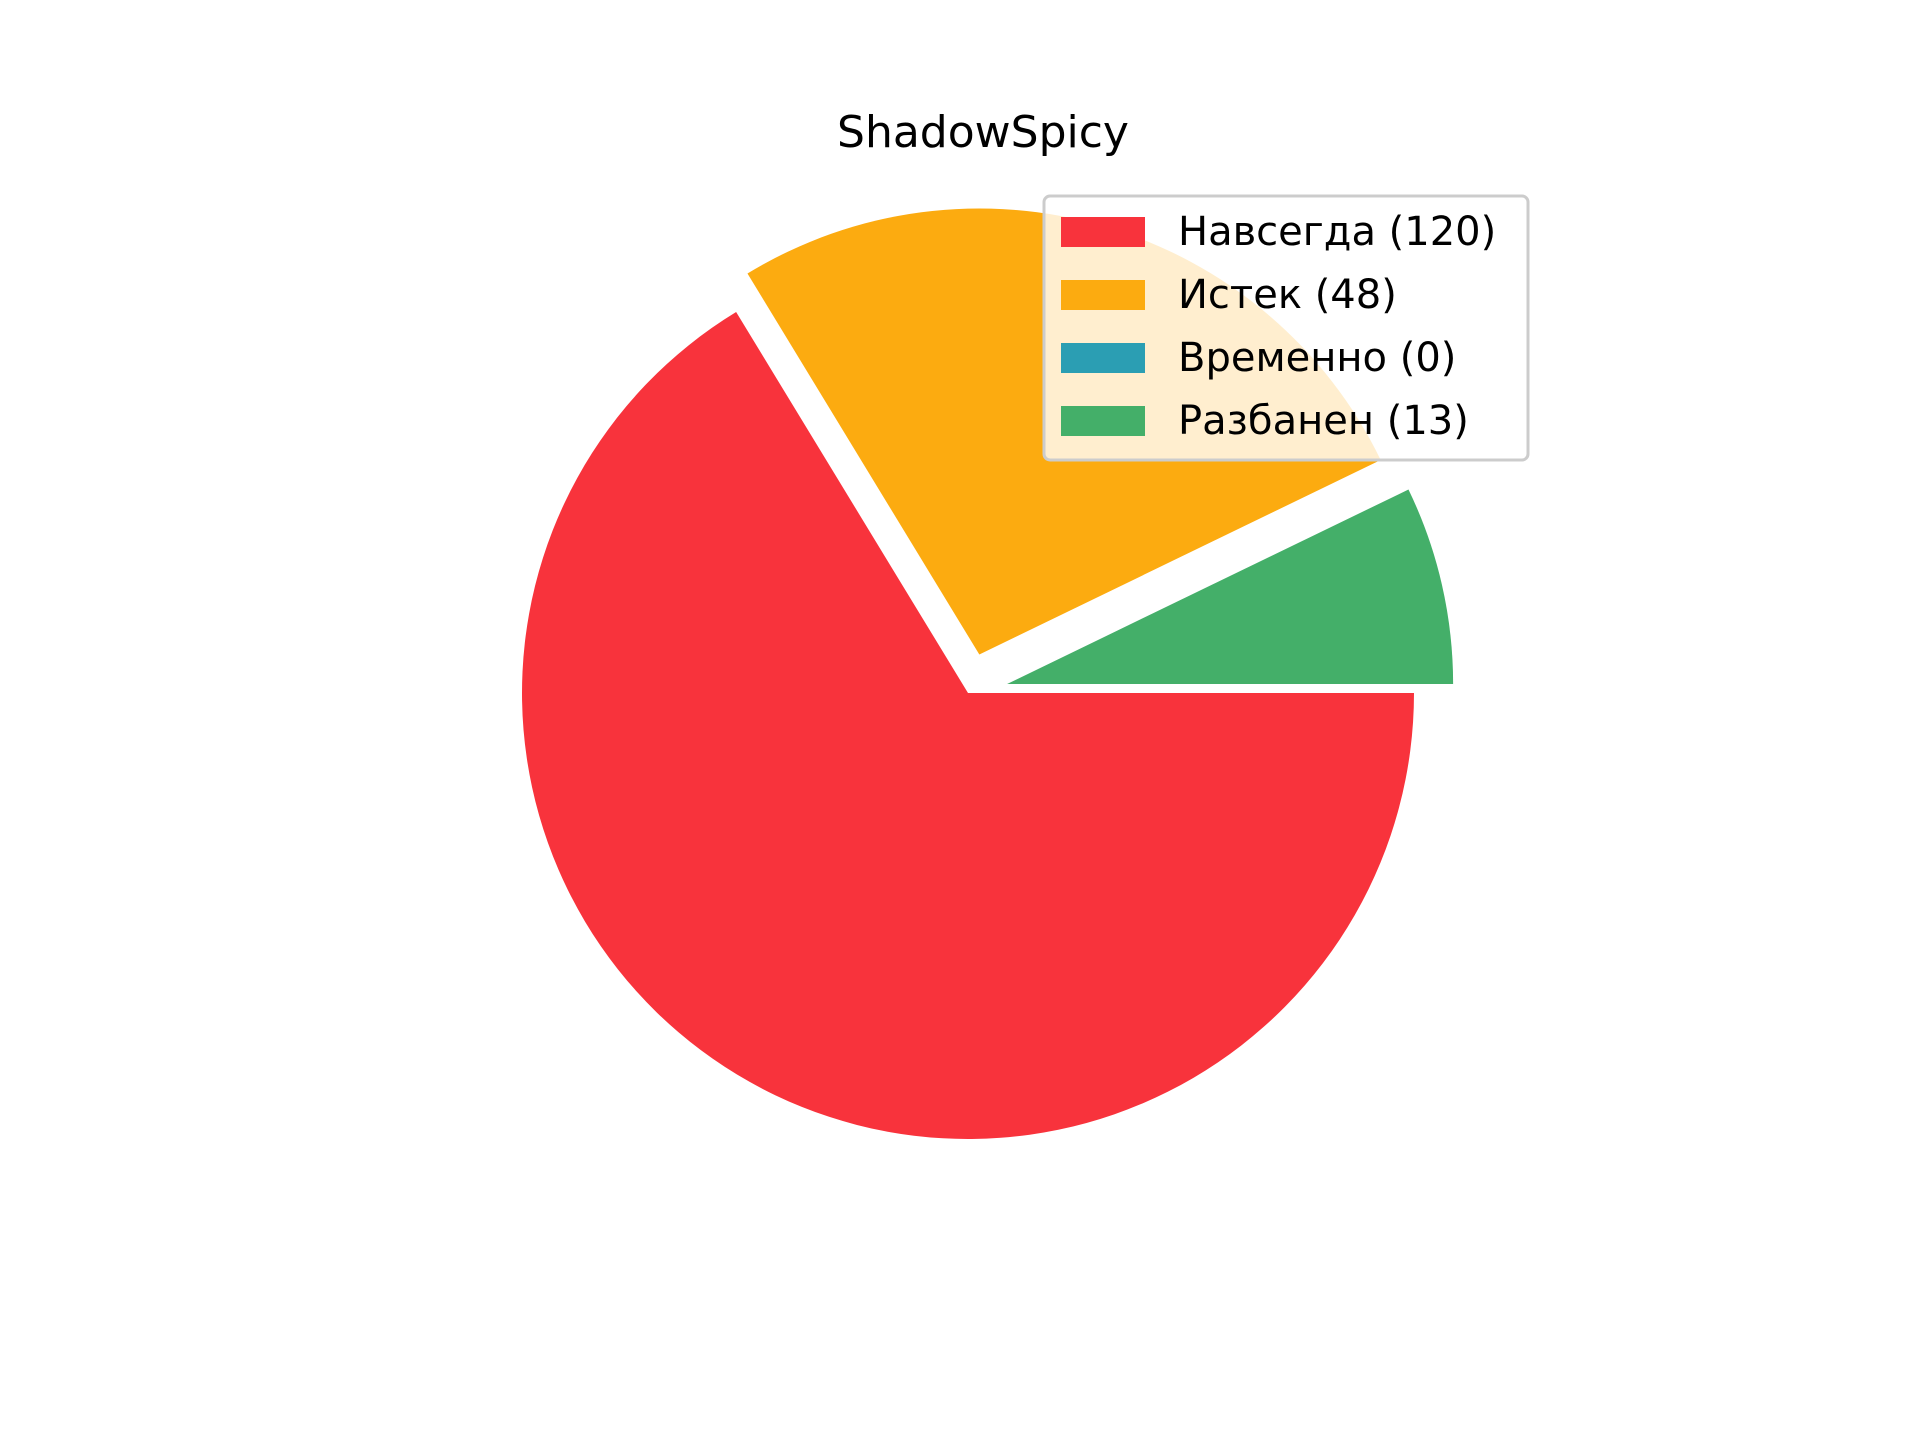  I want to click on legend-swatch-istek, so click(1103, 295).